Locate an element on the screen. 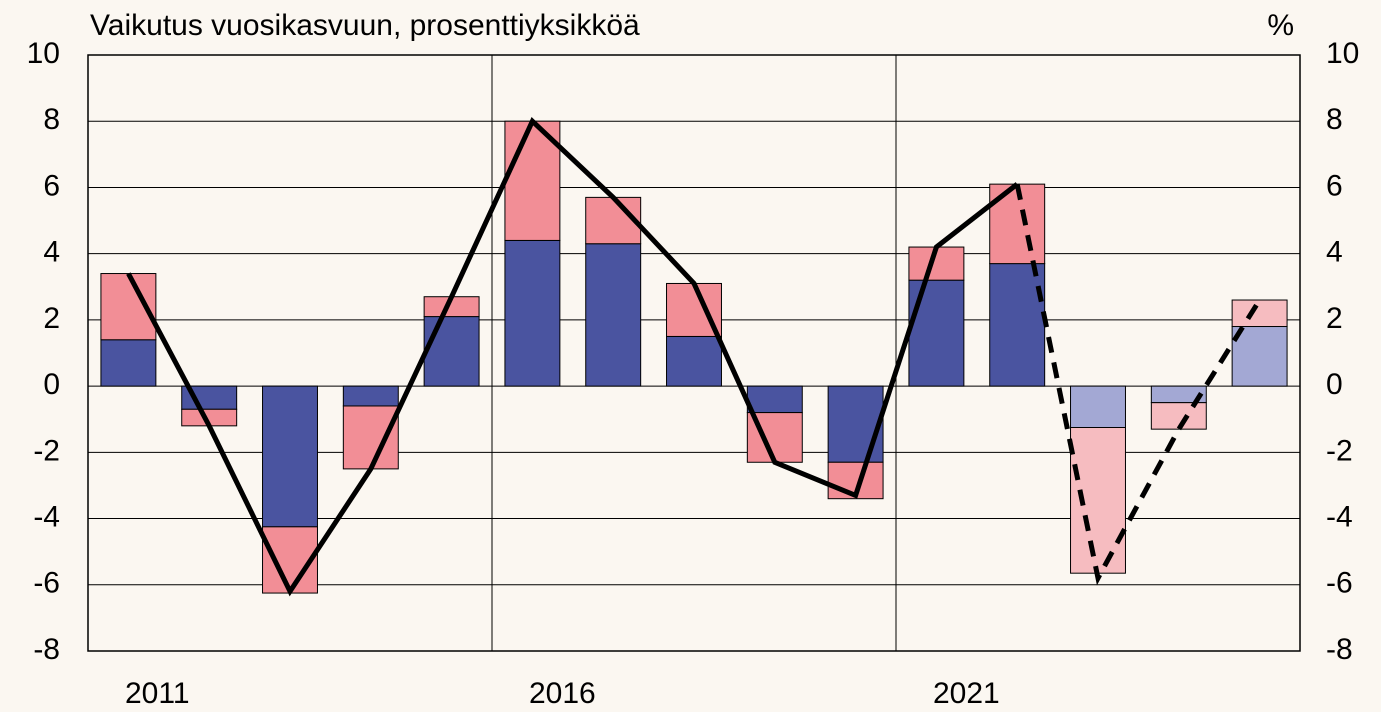  y-tick-label: 0 is located at coordinates (51, 384).